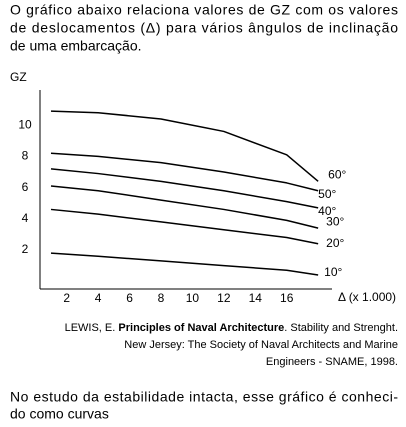 The width and height of the screenshot is (406, 427). I want to click on y-tick-label: 2, so click(25, 249).